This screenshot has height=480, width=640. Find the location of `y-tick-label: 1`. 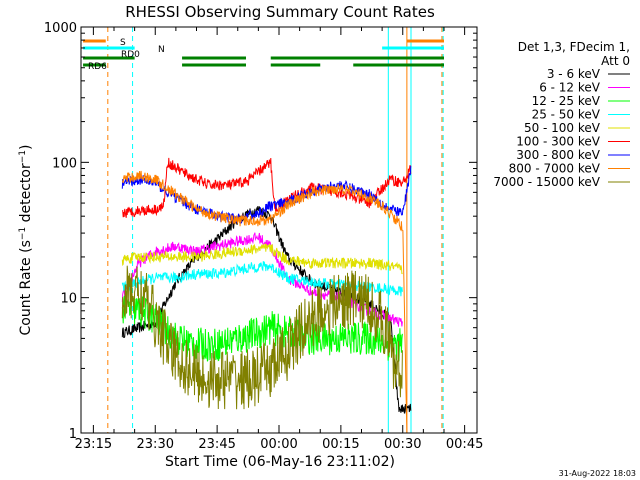

y-tick-label: 1 is located at coordinates (73, 434).